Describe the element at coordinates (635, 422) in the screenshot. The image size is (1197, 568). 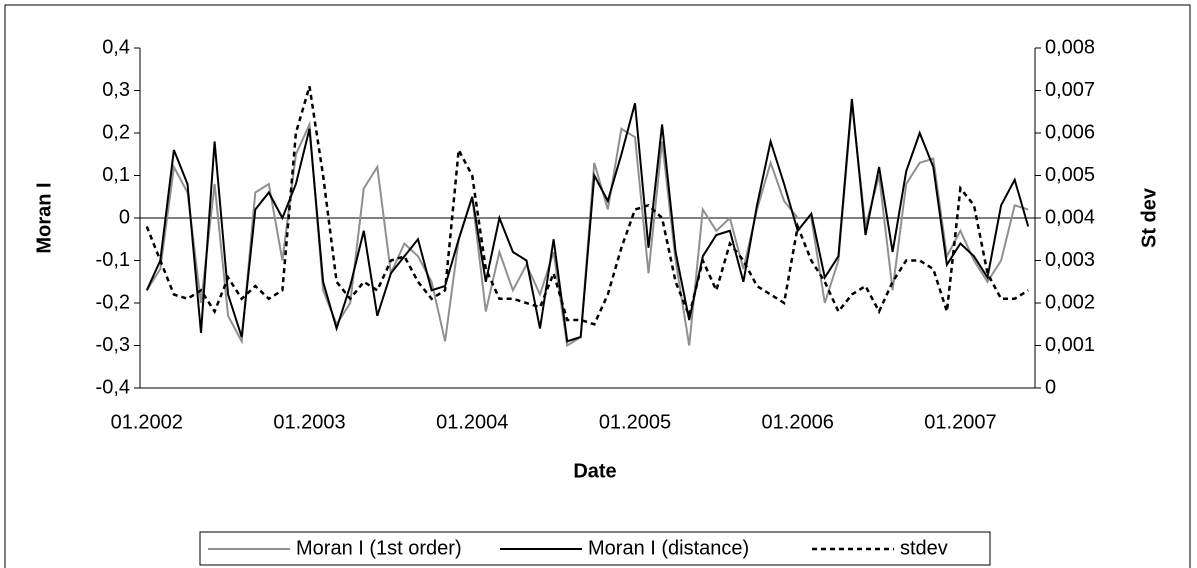
I see `x-tick-label: 01.2005` at that location.